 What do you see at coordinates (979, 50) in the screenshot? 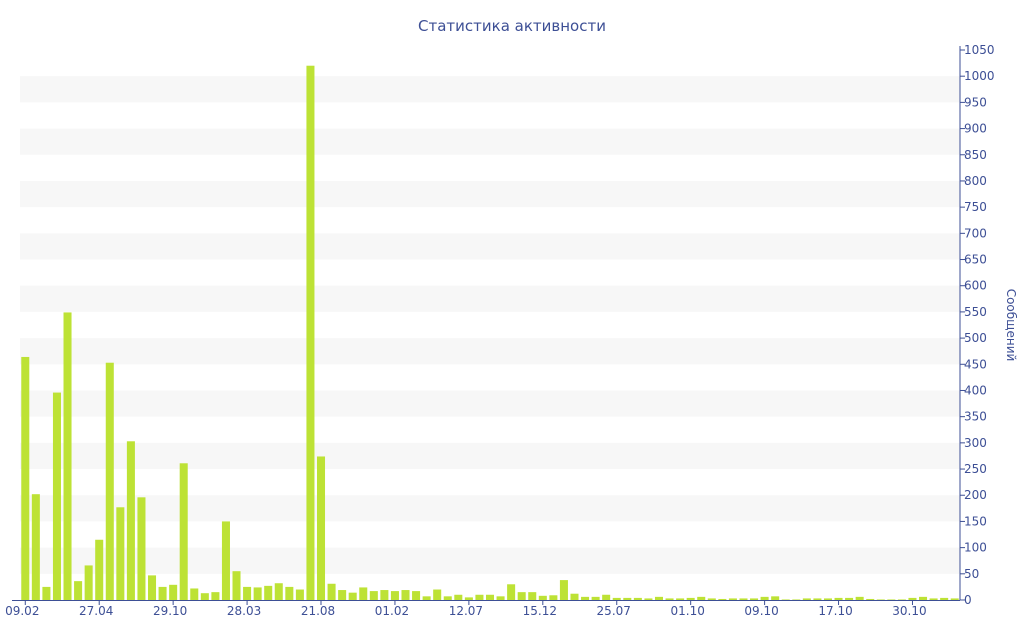
I see `y-tick-label: 1050` at bounding box center [979, 50].